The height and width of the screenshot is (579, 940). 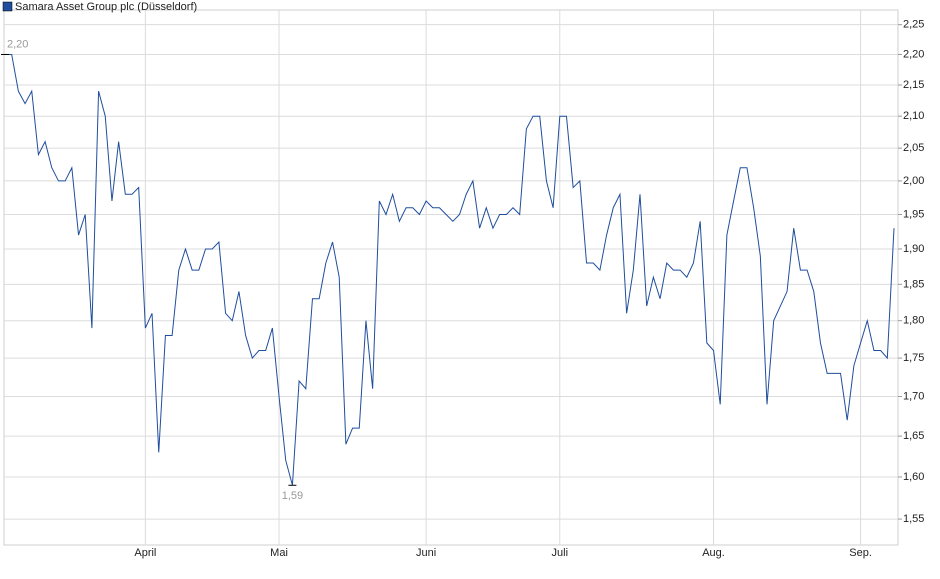 I want to click on x-tick-label: Juli, so click(x=560, y=553).